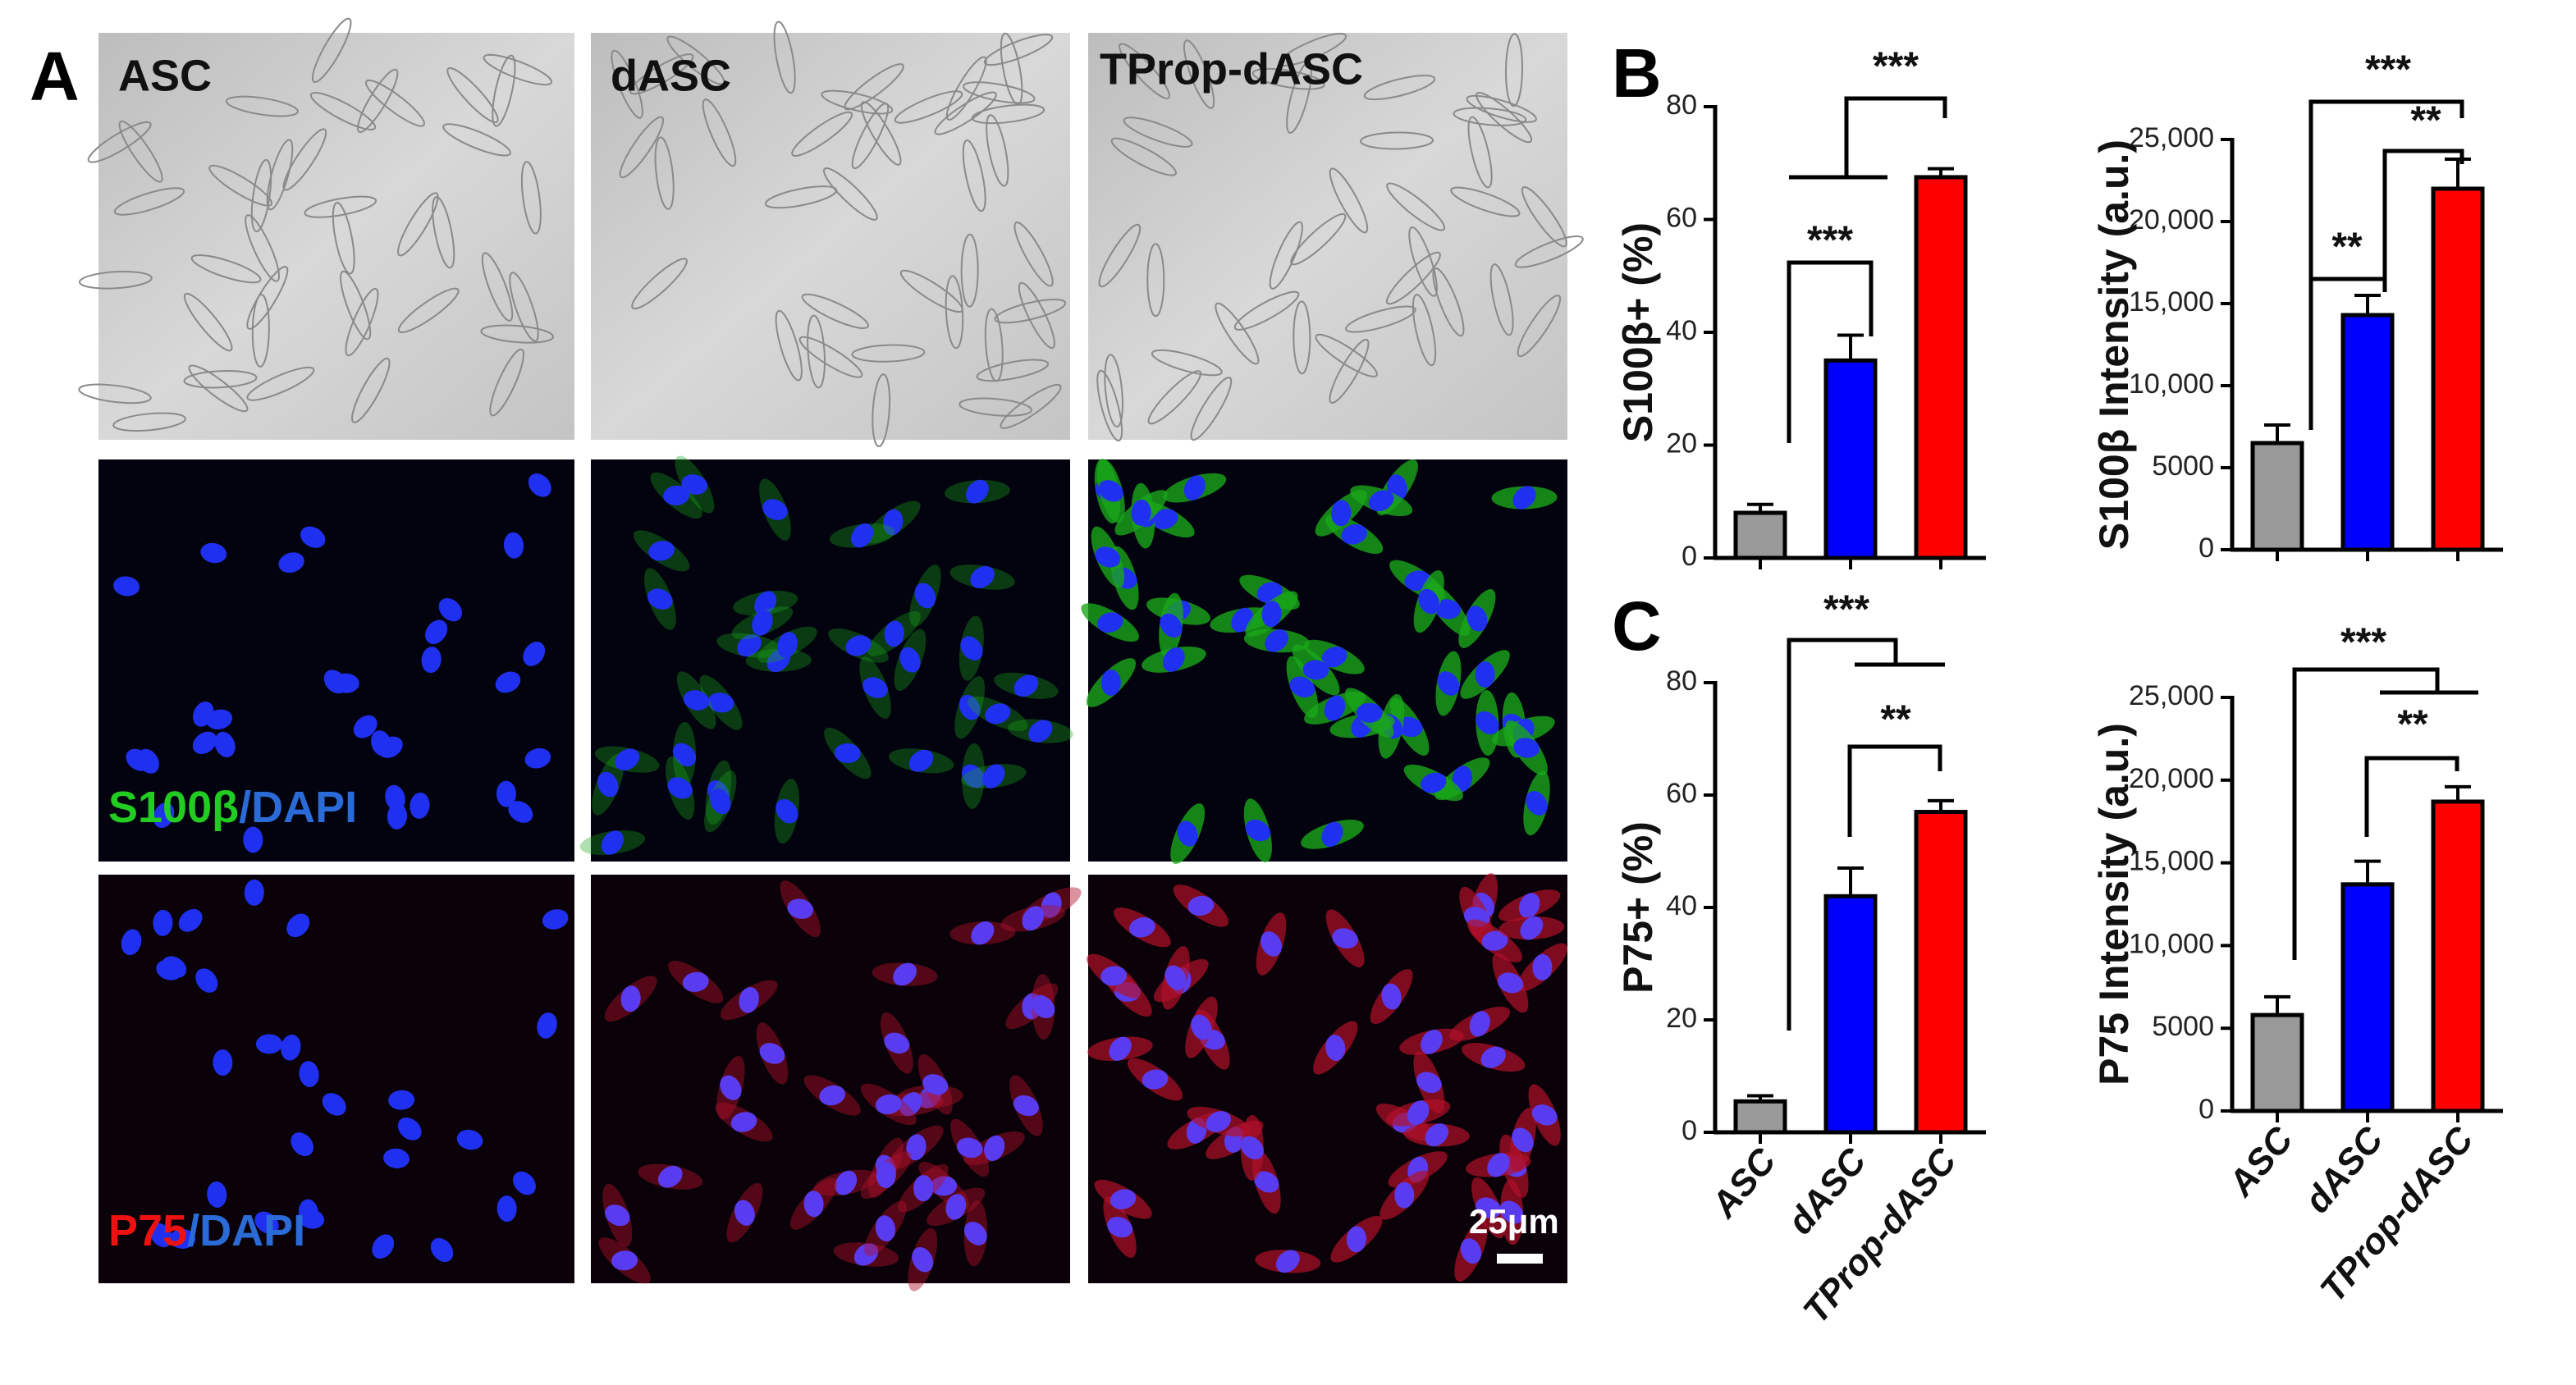  What do you see at coordinates (671, 75) in the screenshot?
I see `column-label: dASC` at bounding box center [671, 75].